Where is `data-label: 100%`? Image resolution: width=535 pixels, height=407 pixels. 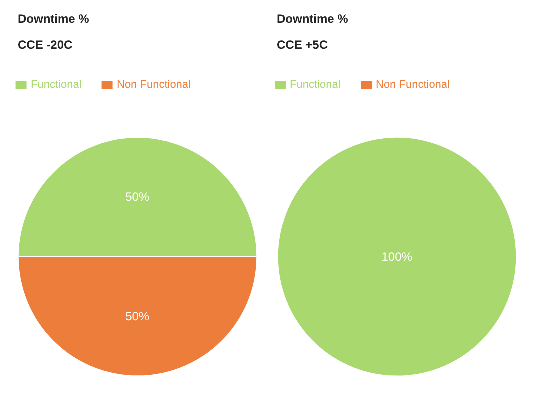
data-label: 100% is located at coordinates (397, 257).